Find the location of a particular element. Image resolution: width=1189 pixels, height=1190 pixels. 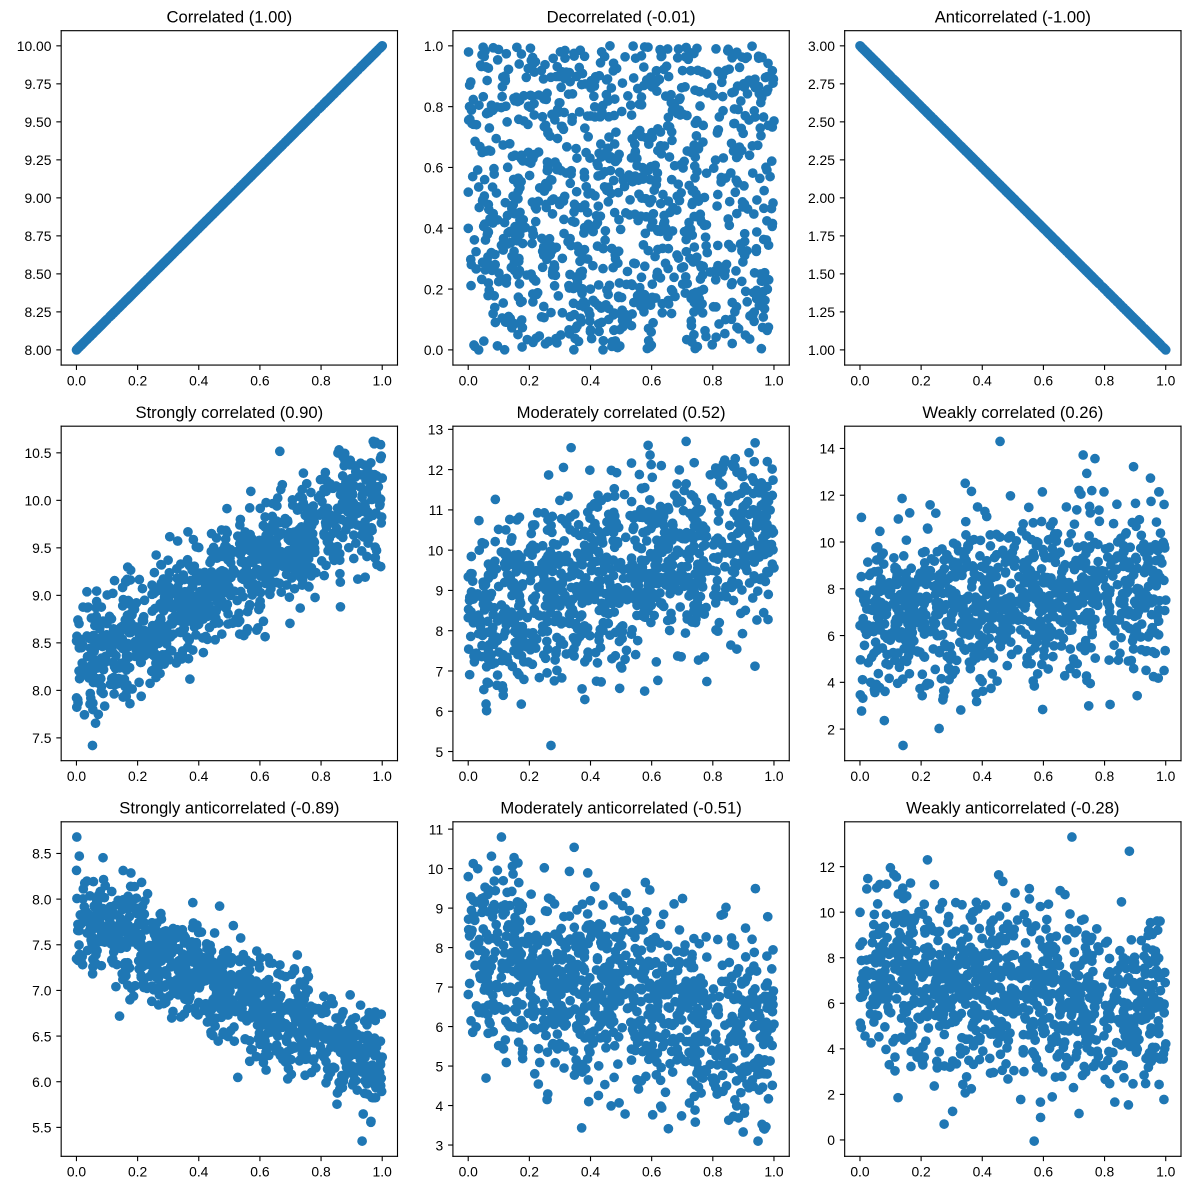

svg-text: 8.0 is located at coordinates (42, 899).